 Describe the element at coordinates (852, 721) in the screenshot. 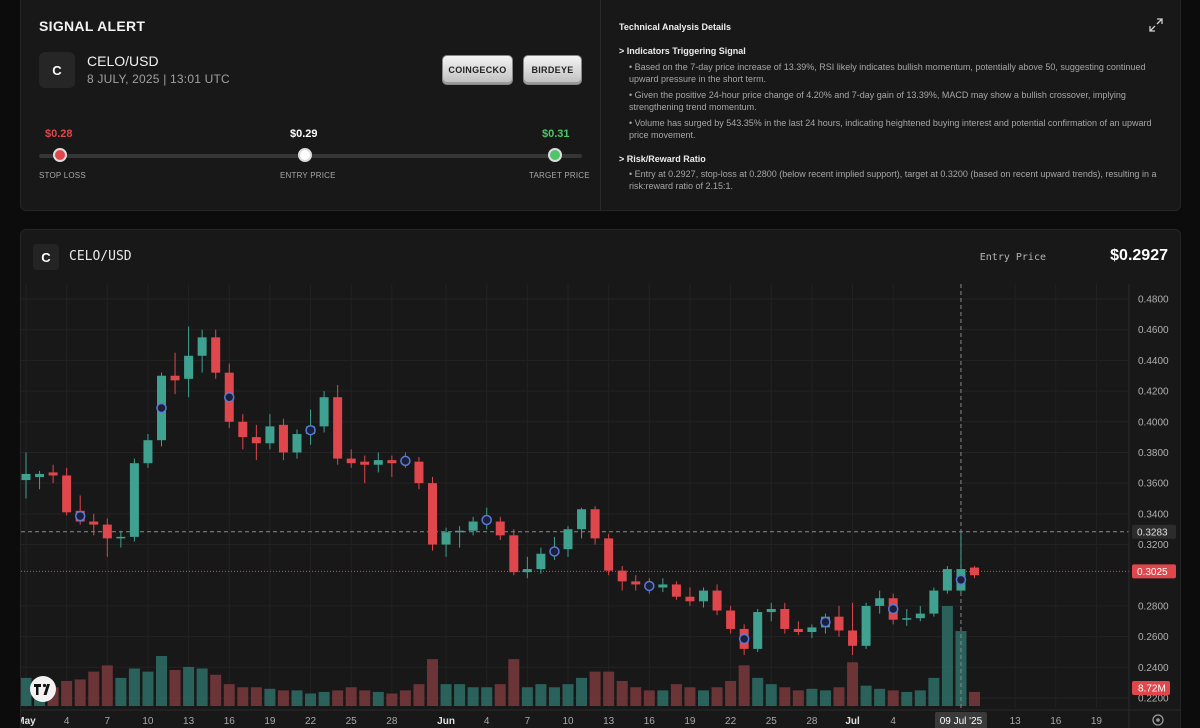

I see `time-tick-label: Jul` at that location.